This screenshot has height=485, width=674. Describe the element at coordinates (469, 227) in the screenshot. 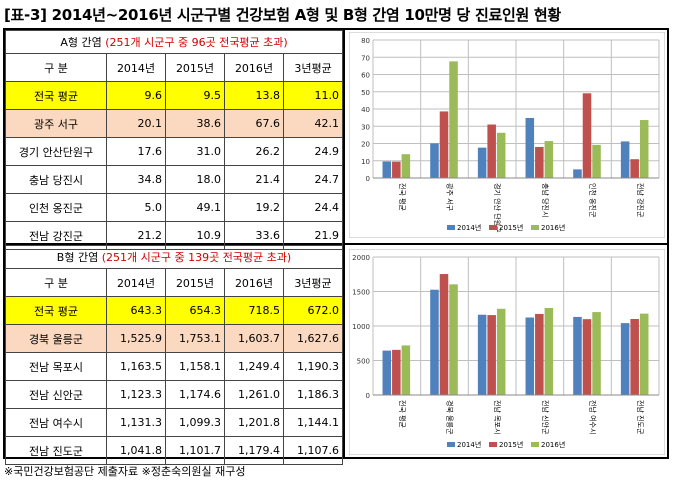

I see `legend-label: 2014년` at that location.